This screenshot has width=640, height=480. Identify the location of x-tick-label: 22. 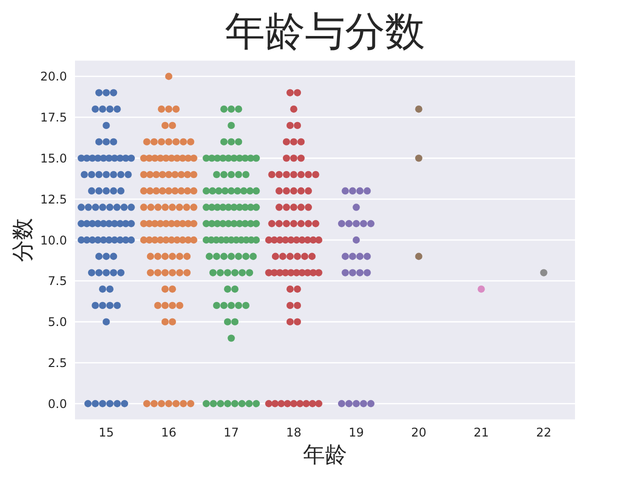
(544, 433).